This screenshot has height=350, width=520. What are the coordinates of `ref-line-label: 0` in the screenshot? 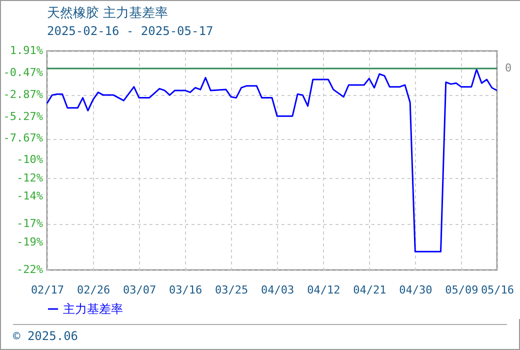 It's located at (508, 67).